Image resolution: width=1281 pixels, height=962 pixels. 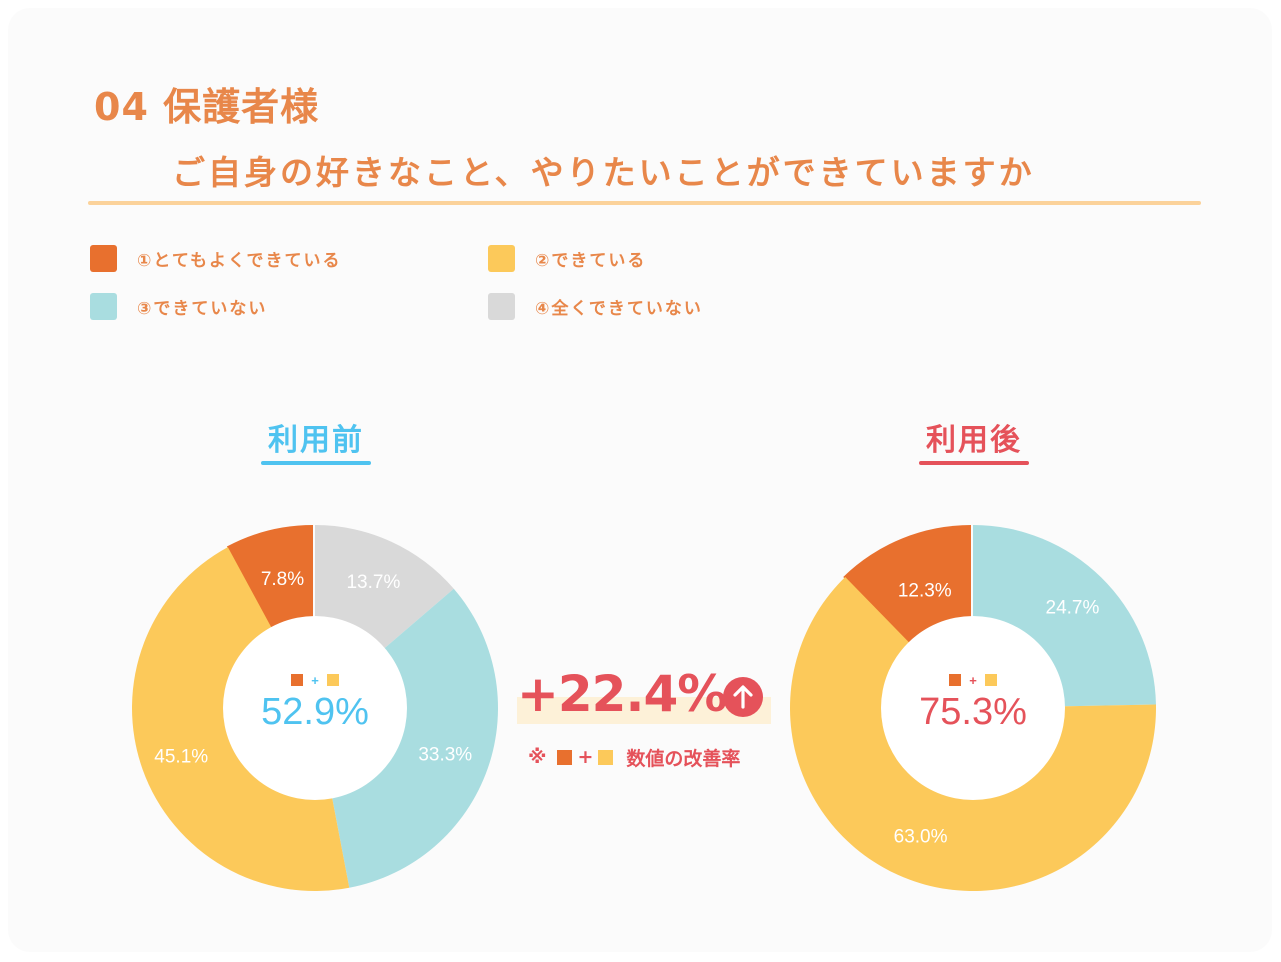 I want to click on slice-value-label: 33.3%, so click(x=445, y=755).